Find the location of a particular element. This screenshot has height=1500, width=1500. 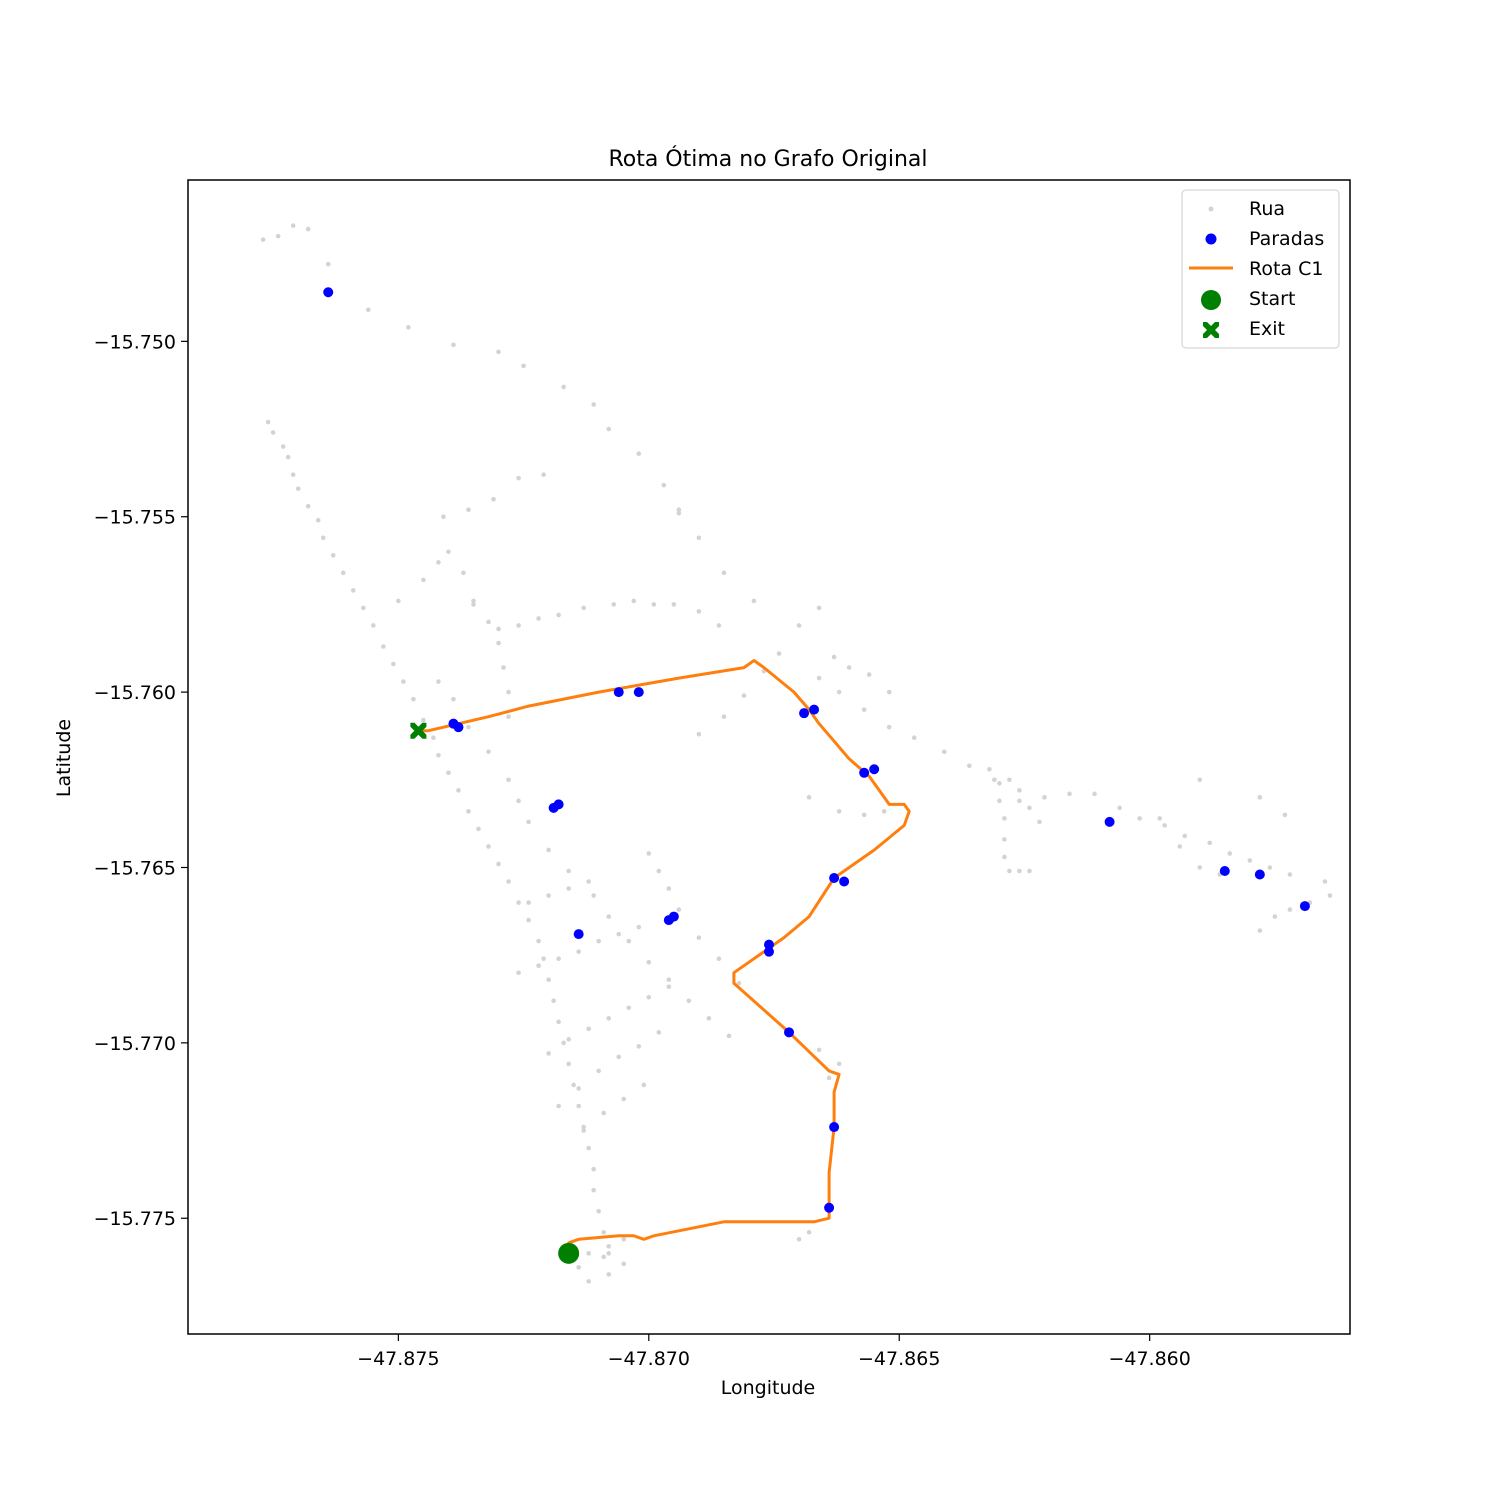

legend-exit-label: Exit is located at coordinates (1267, 329).